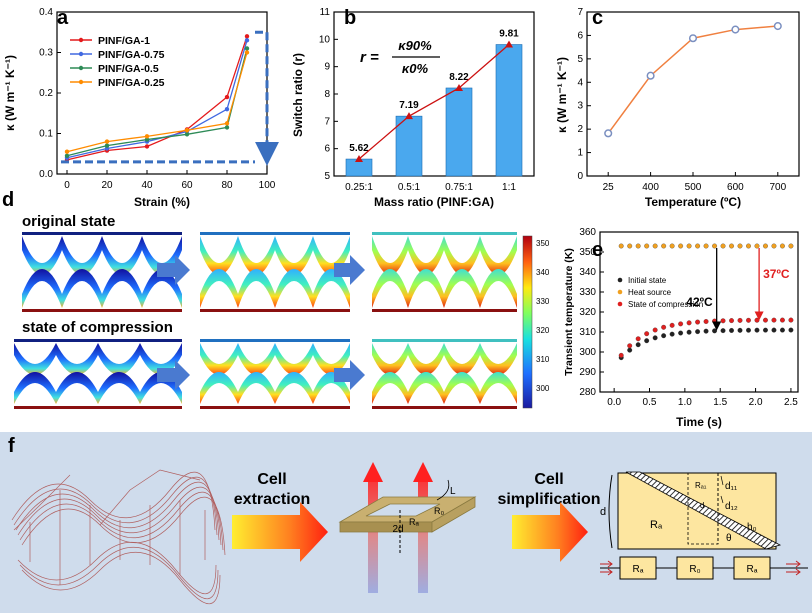  I want to click on y-tick-label: 11, so click(325, 12).